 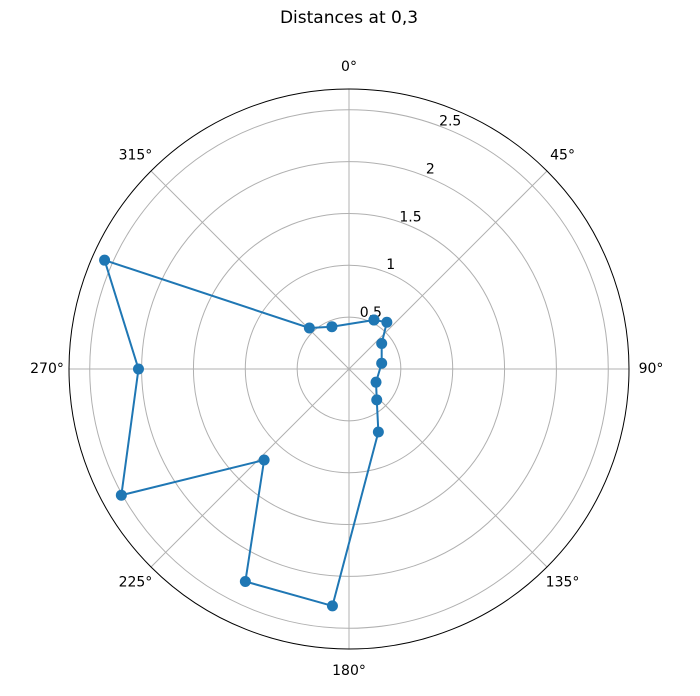 I want to click on theta-tick-label: 180°, so click(x=349, y=671).